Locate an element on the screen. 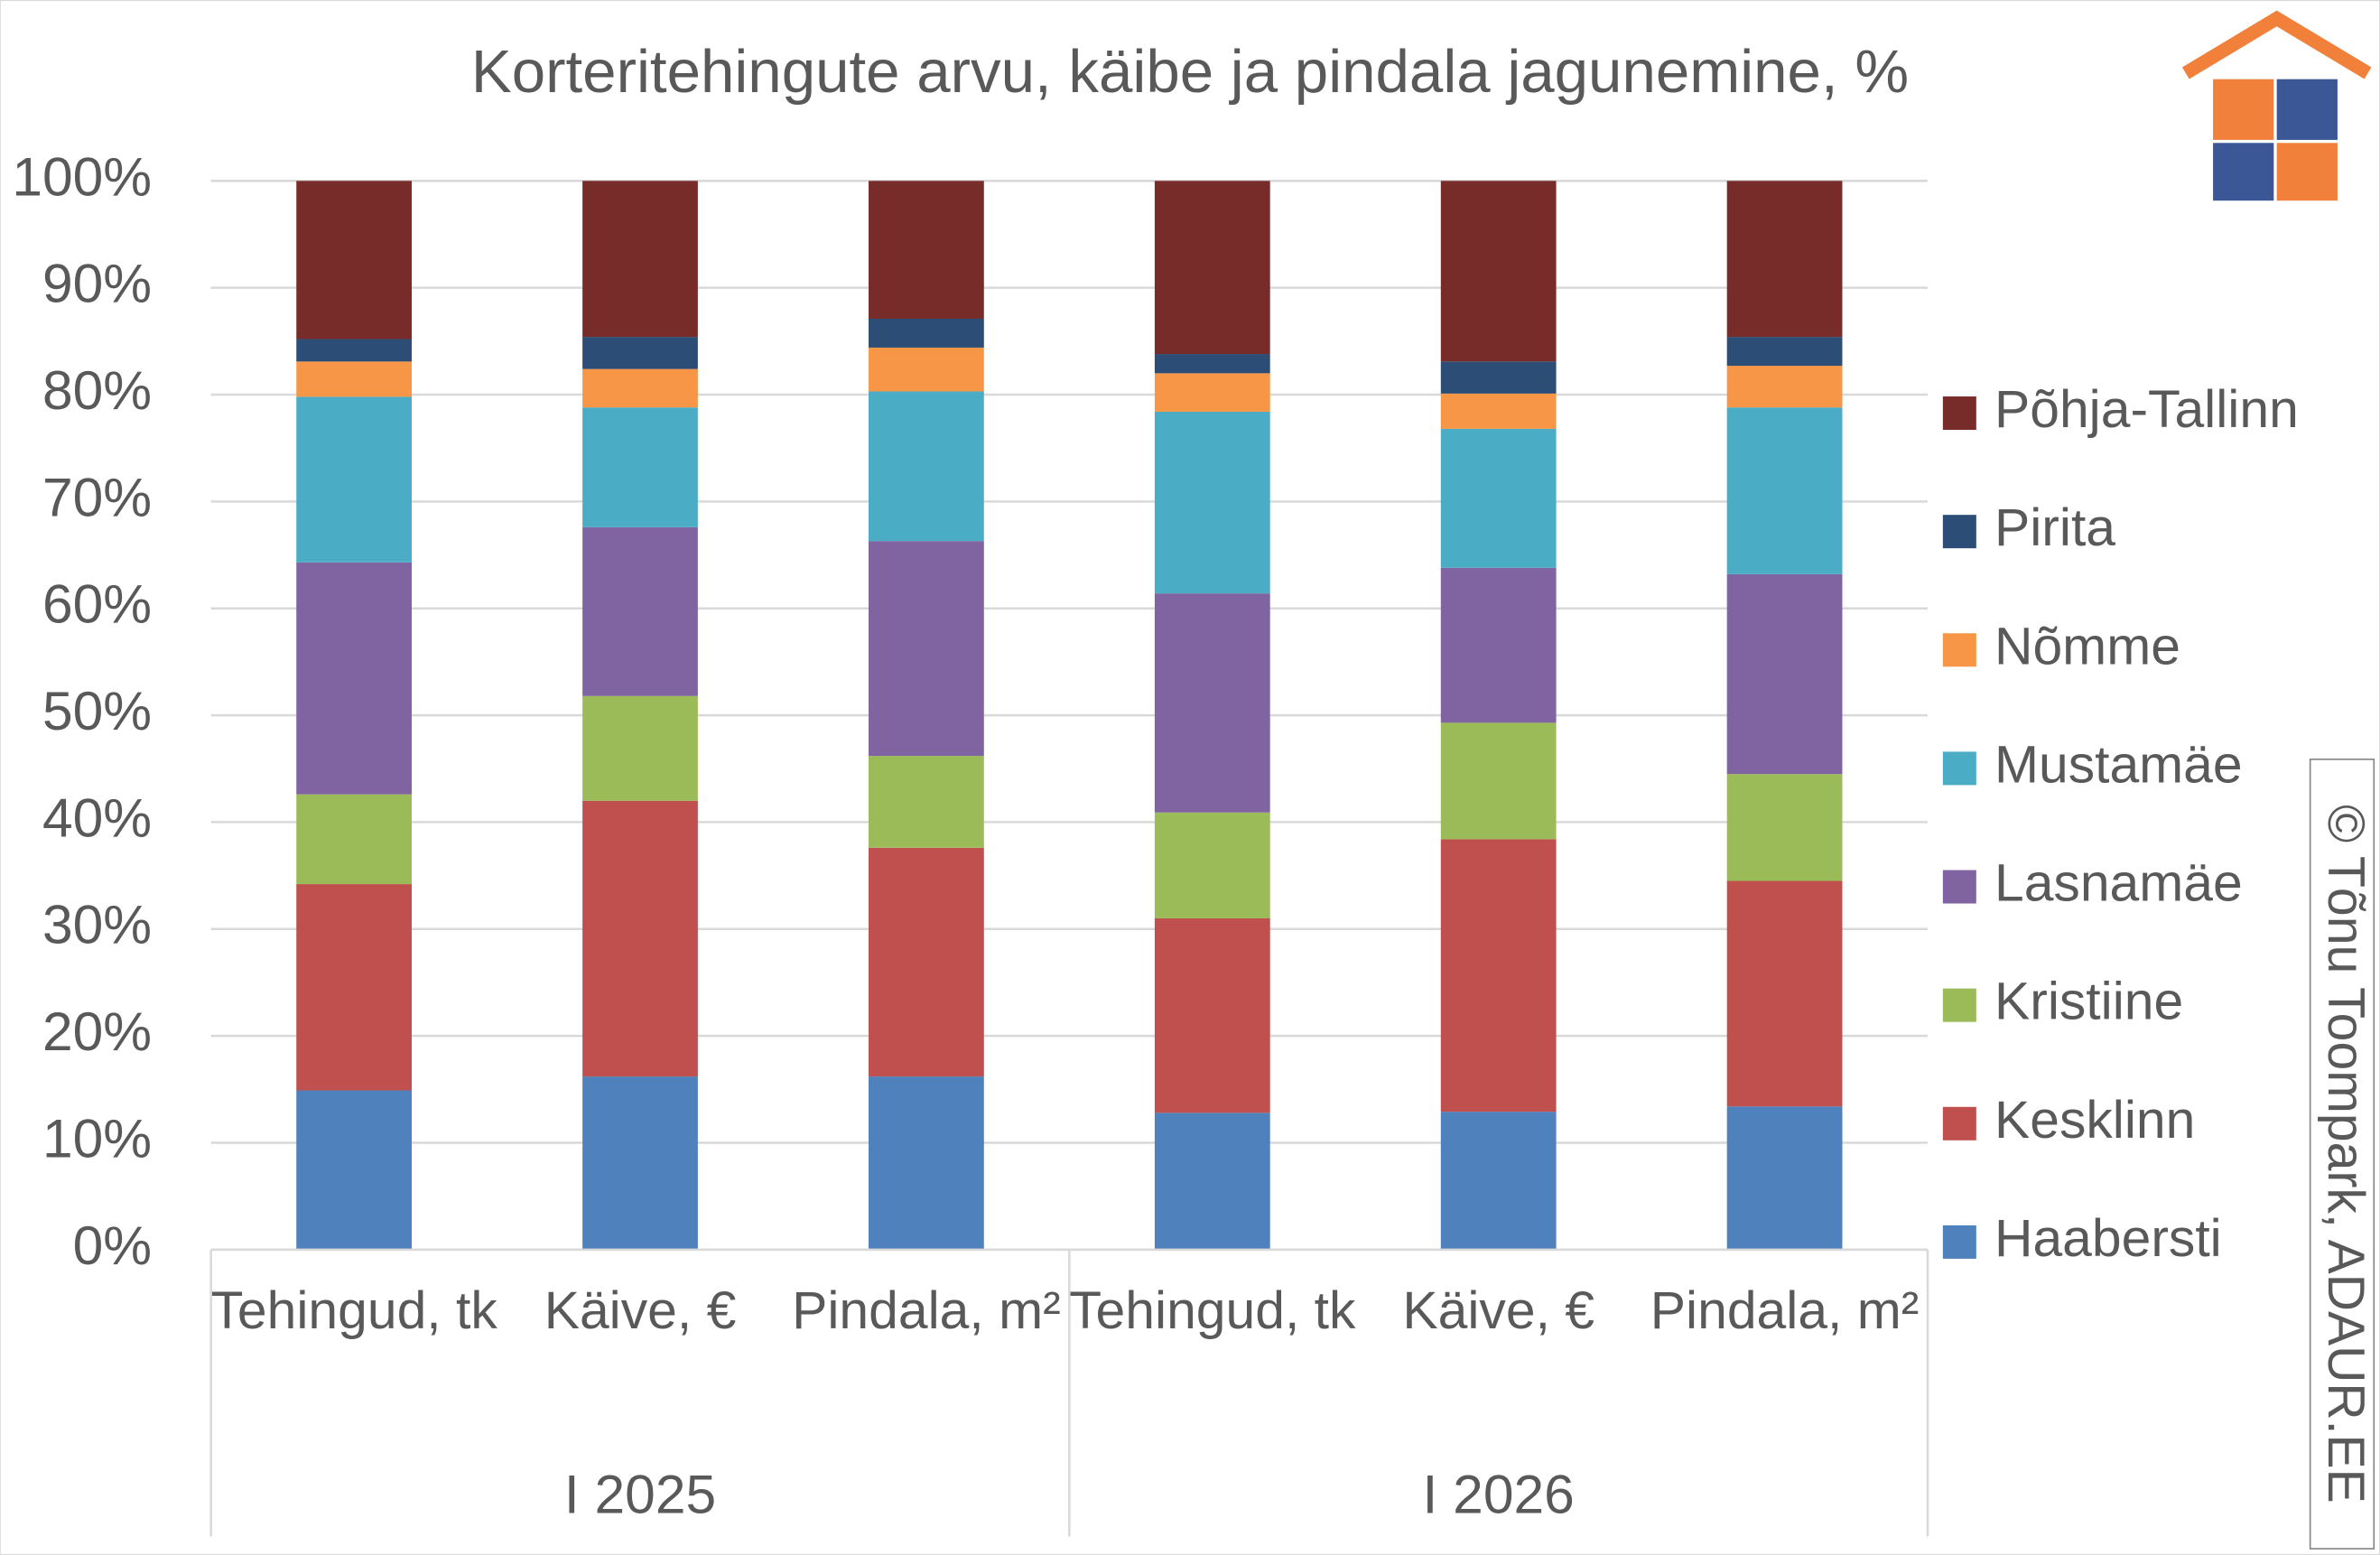  legend-label: Põhja-Tallinn is located at coordinates (2146, 409).